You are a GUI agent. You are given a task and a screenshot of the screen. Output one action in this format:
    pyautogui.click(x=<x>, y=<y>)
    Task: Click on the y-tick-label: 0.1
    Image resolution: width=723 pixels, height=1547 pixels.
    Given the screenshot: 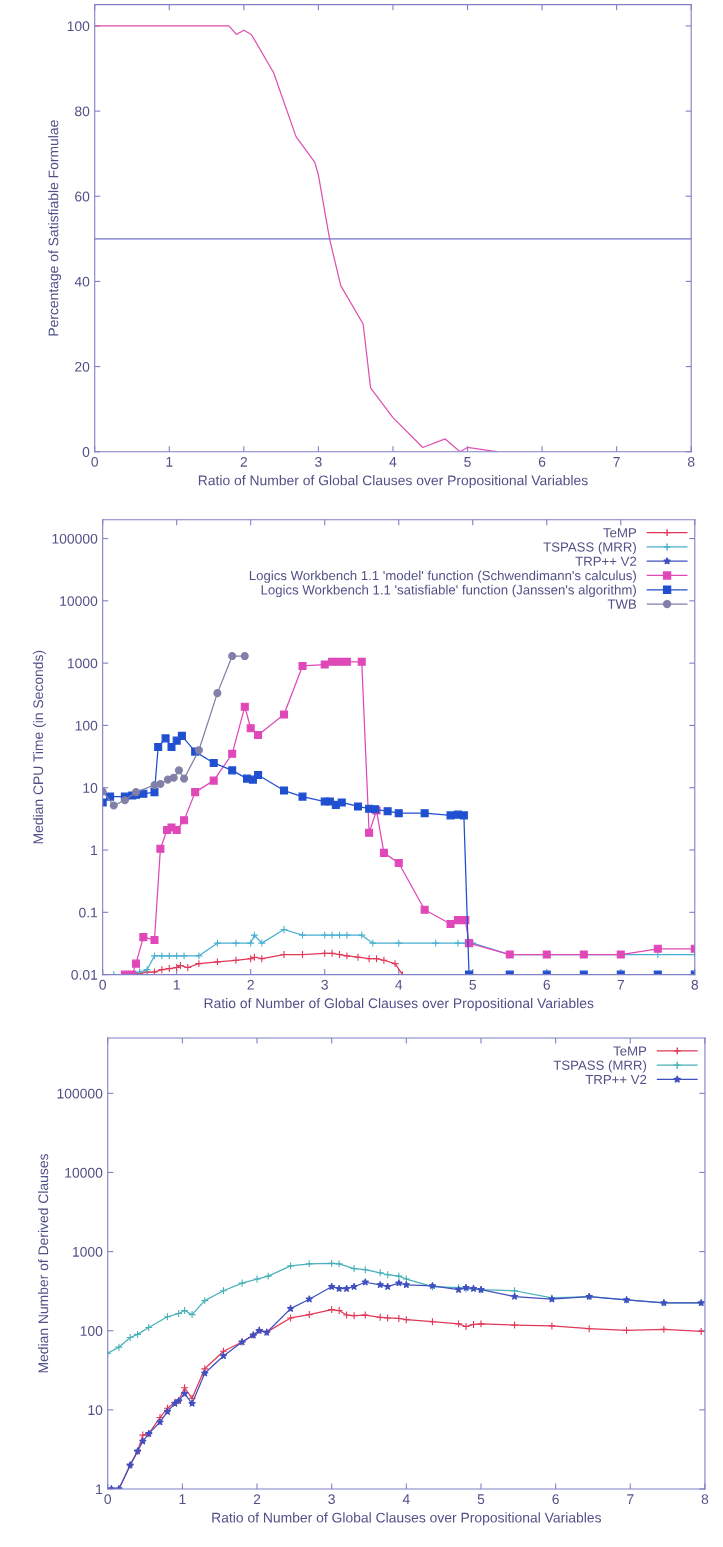 What is the action you would take?
    pyautogui.click(x=88, y=912)
    